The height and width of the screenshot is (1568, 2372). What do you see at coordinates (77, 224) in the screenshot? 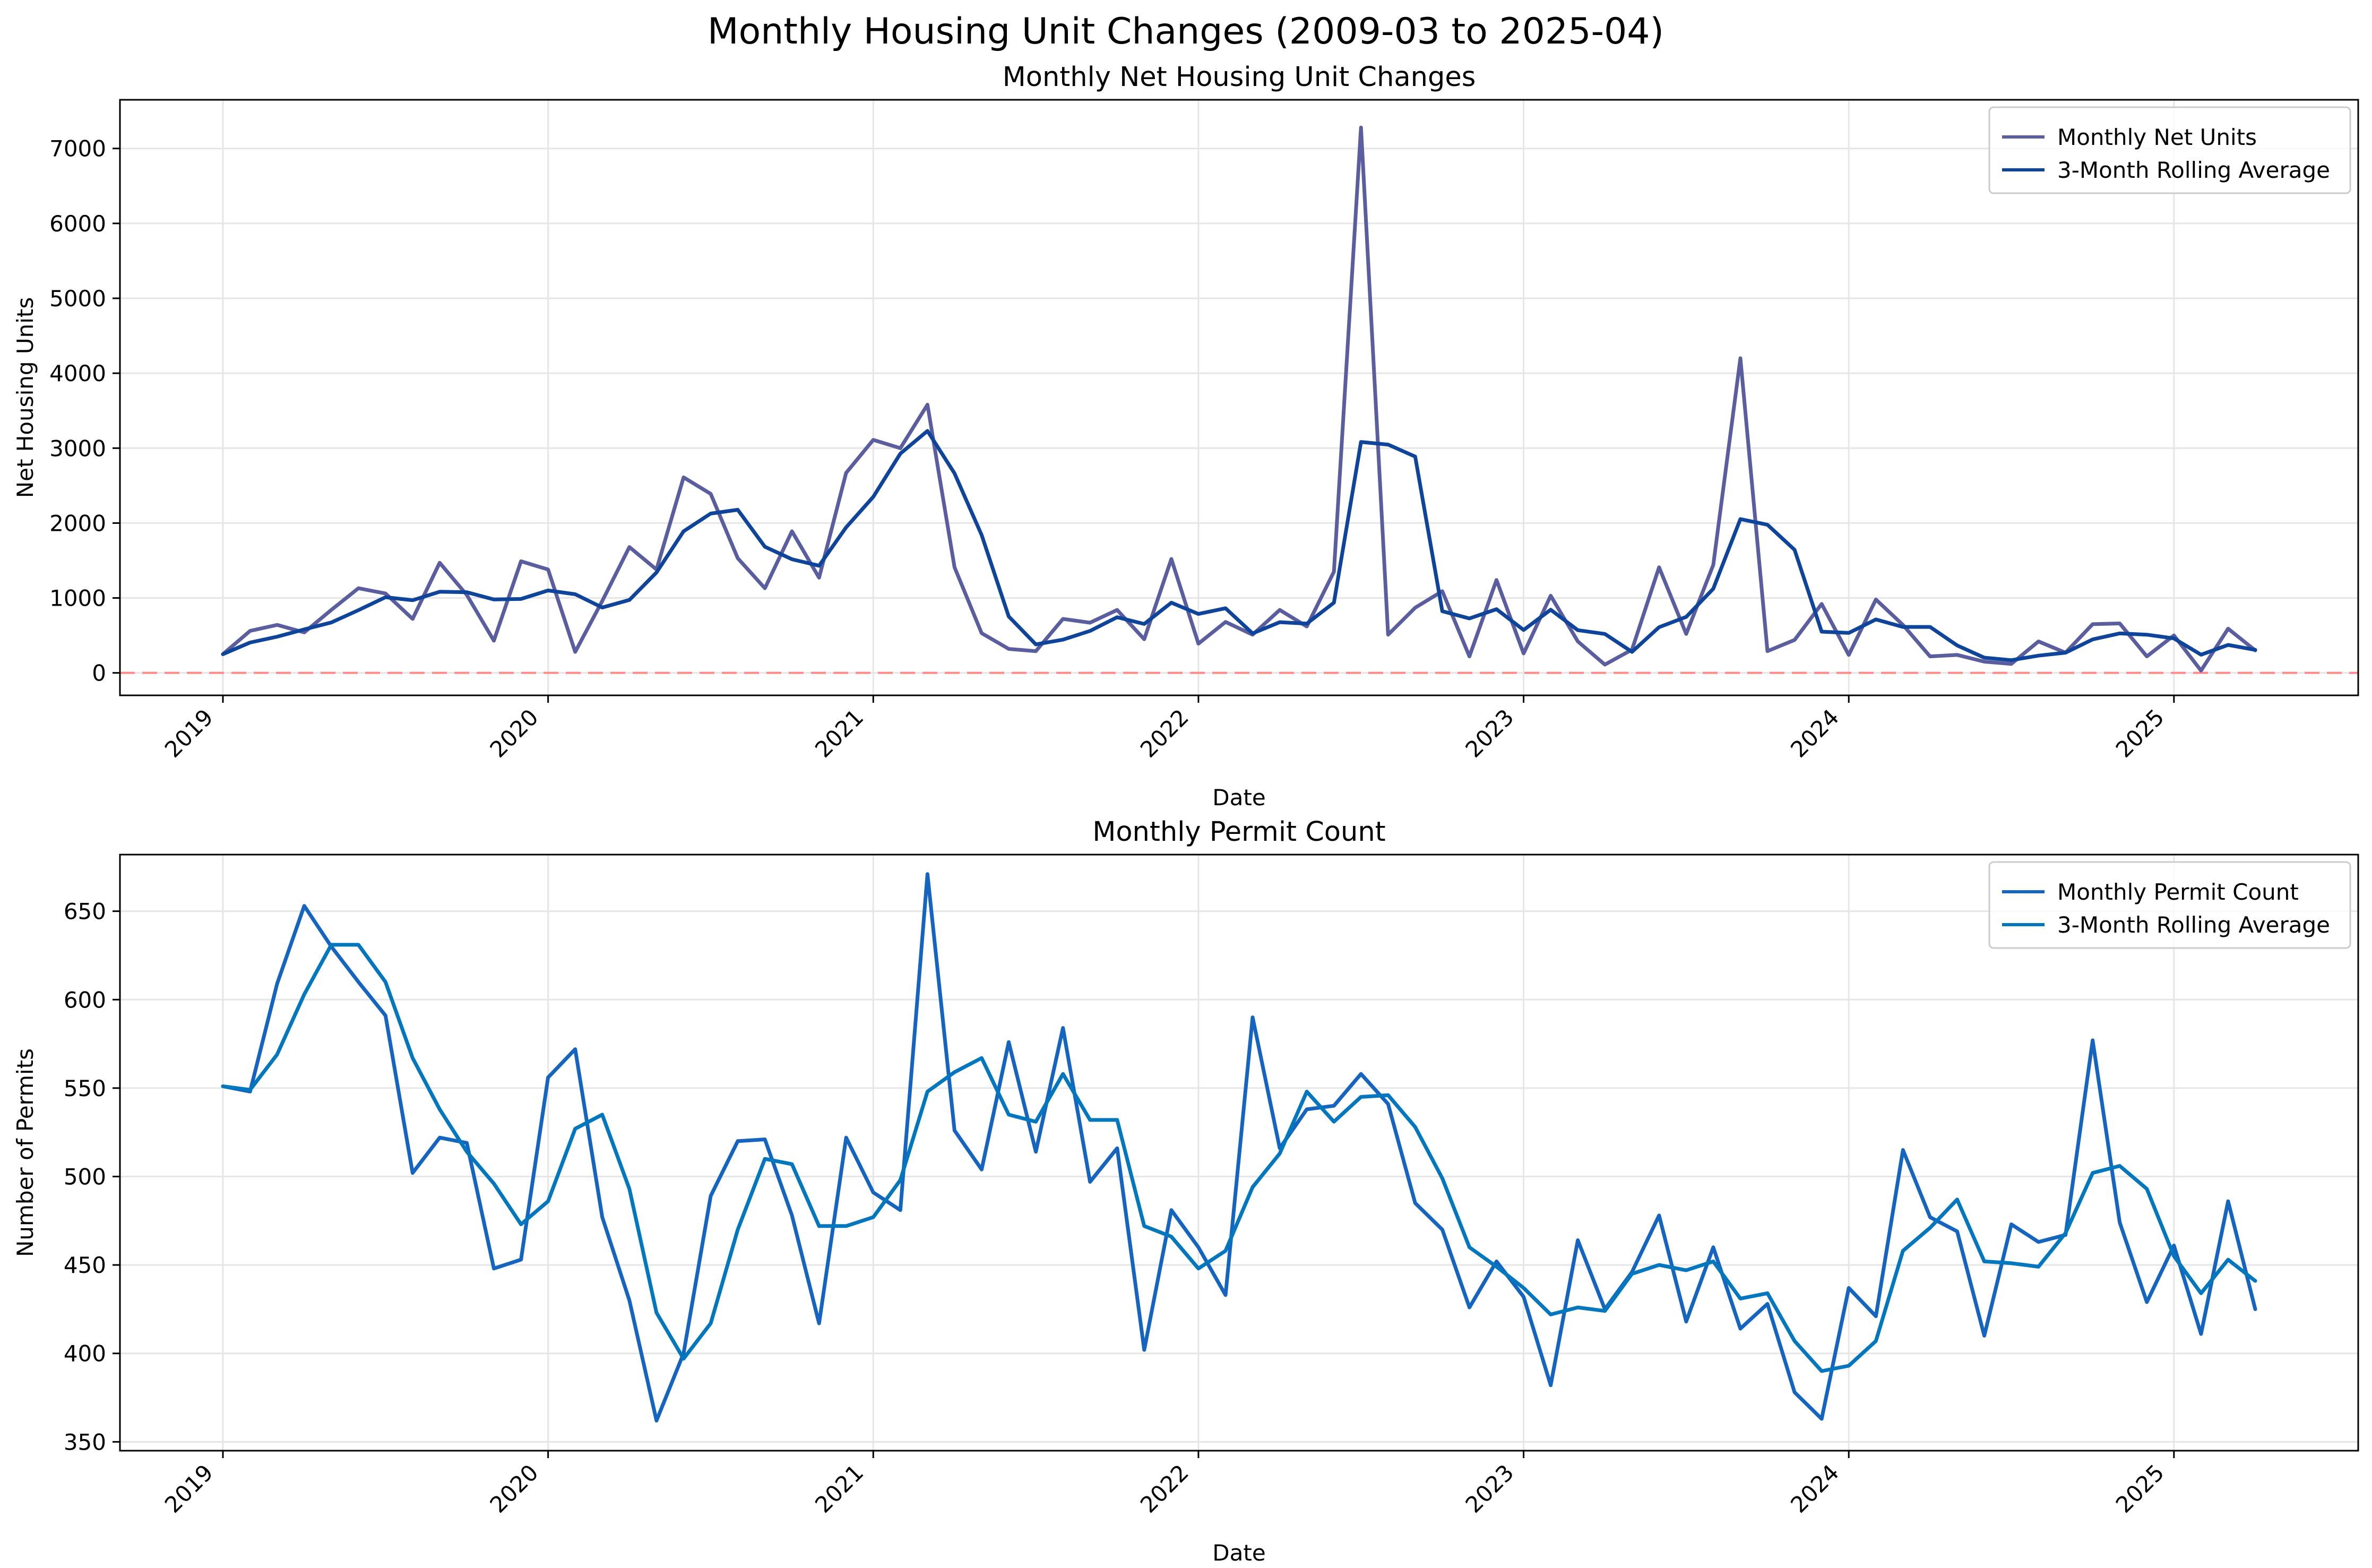
I see `y-tick-label: 6000` at bounding box center [77, 224].